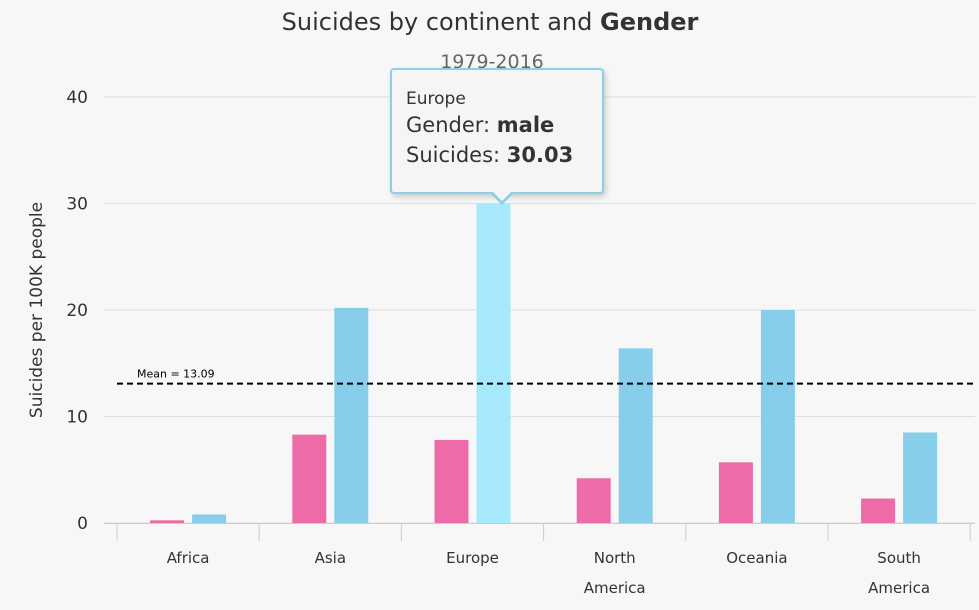 This screenshot has height=610, width=979. What do you see at coordinates (436, 99) in the screenshot?
I see `tooltip-category: Europe` at bounding box center [436, 99].